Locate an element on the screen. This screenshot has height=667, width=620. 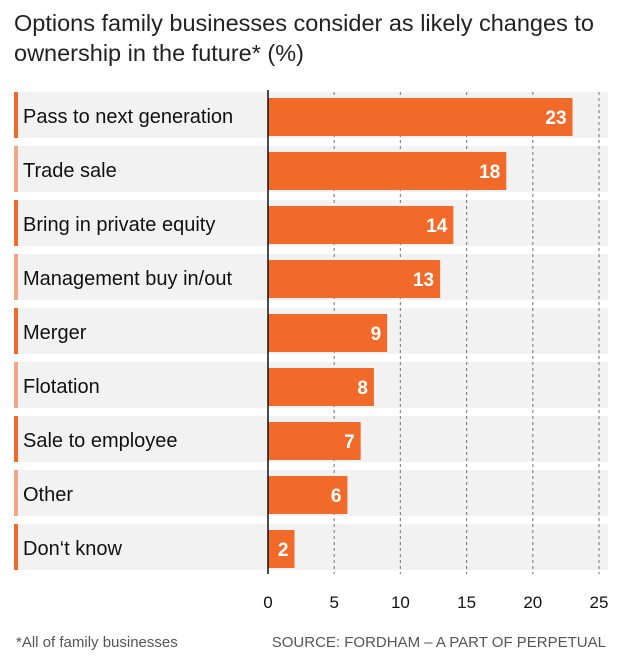
bar-value-label: 9 is located at coordinates (376, 334).